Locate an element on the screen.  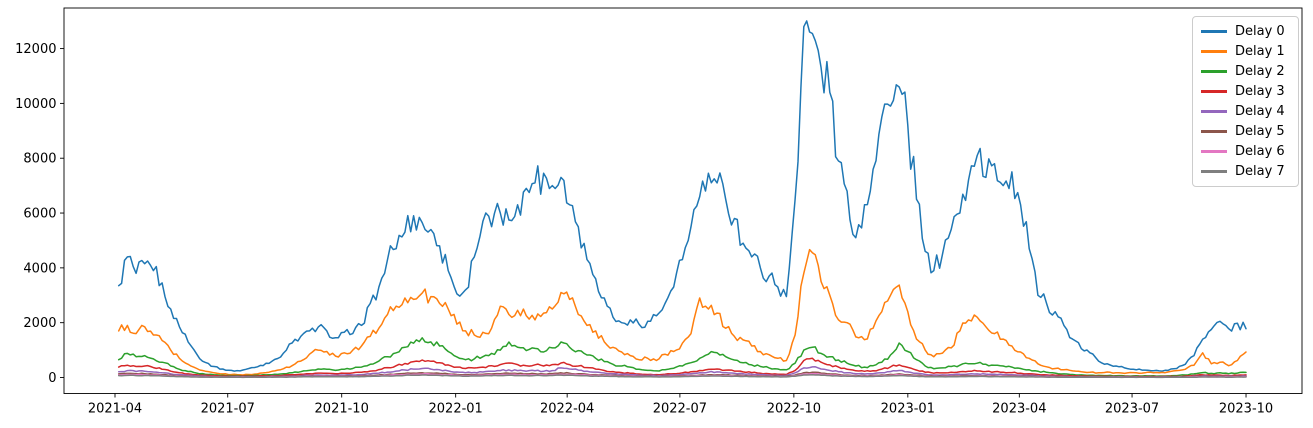
y-tick-label: 0 is located at coordinates (52, 378).